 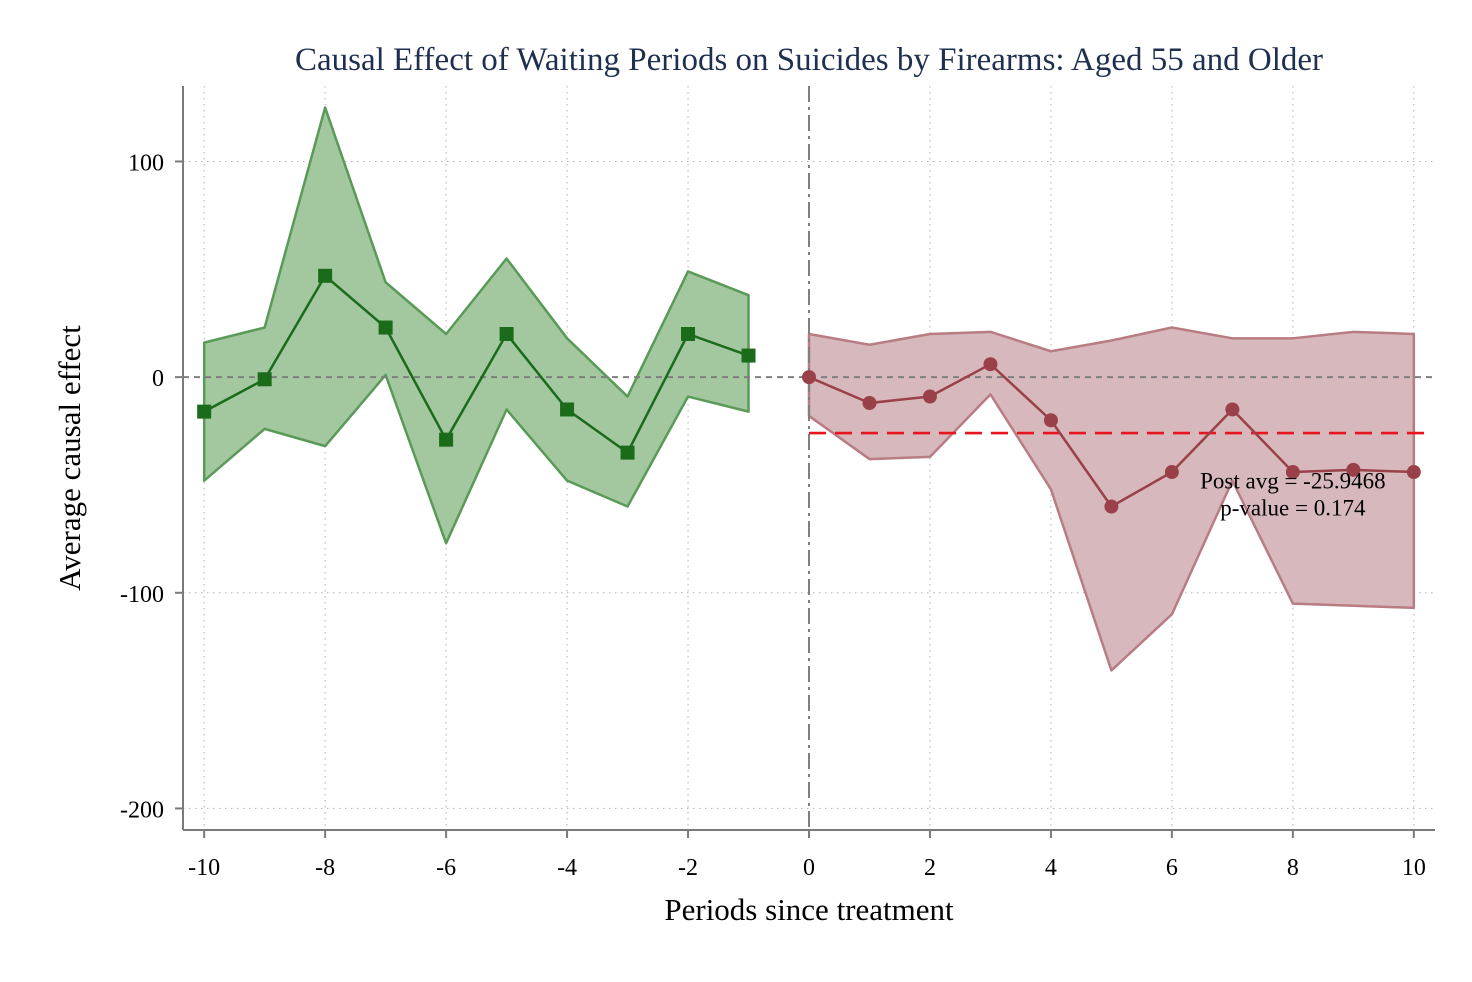 I want to click on y-tick-label: 0, so click(x=158, y=379).